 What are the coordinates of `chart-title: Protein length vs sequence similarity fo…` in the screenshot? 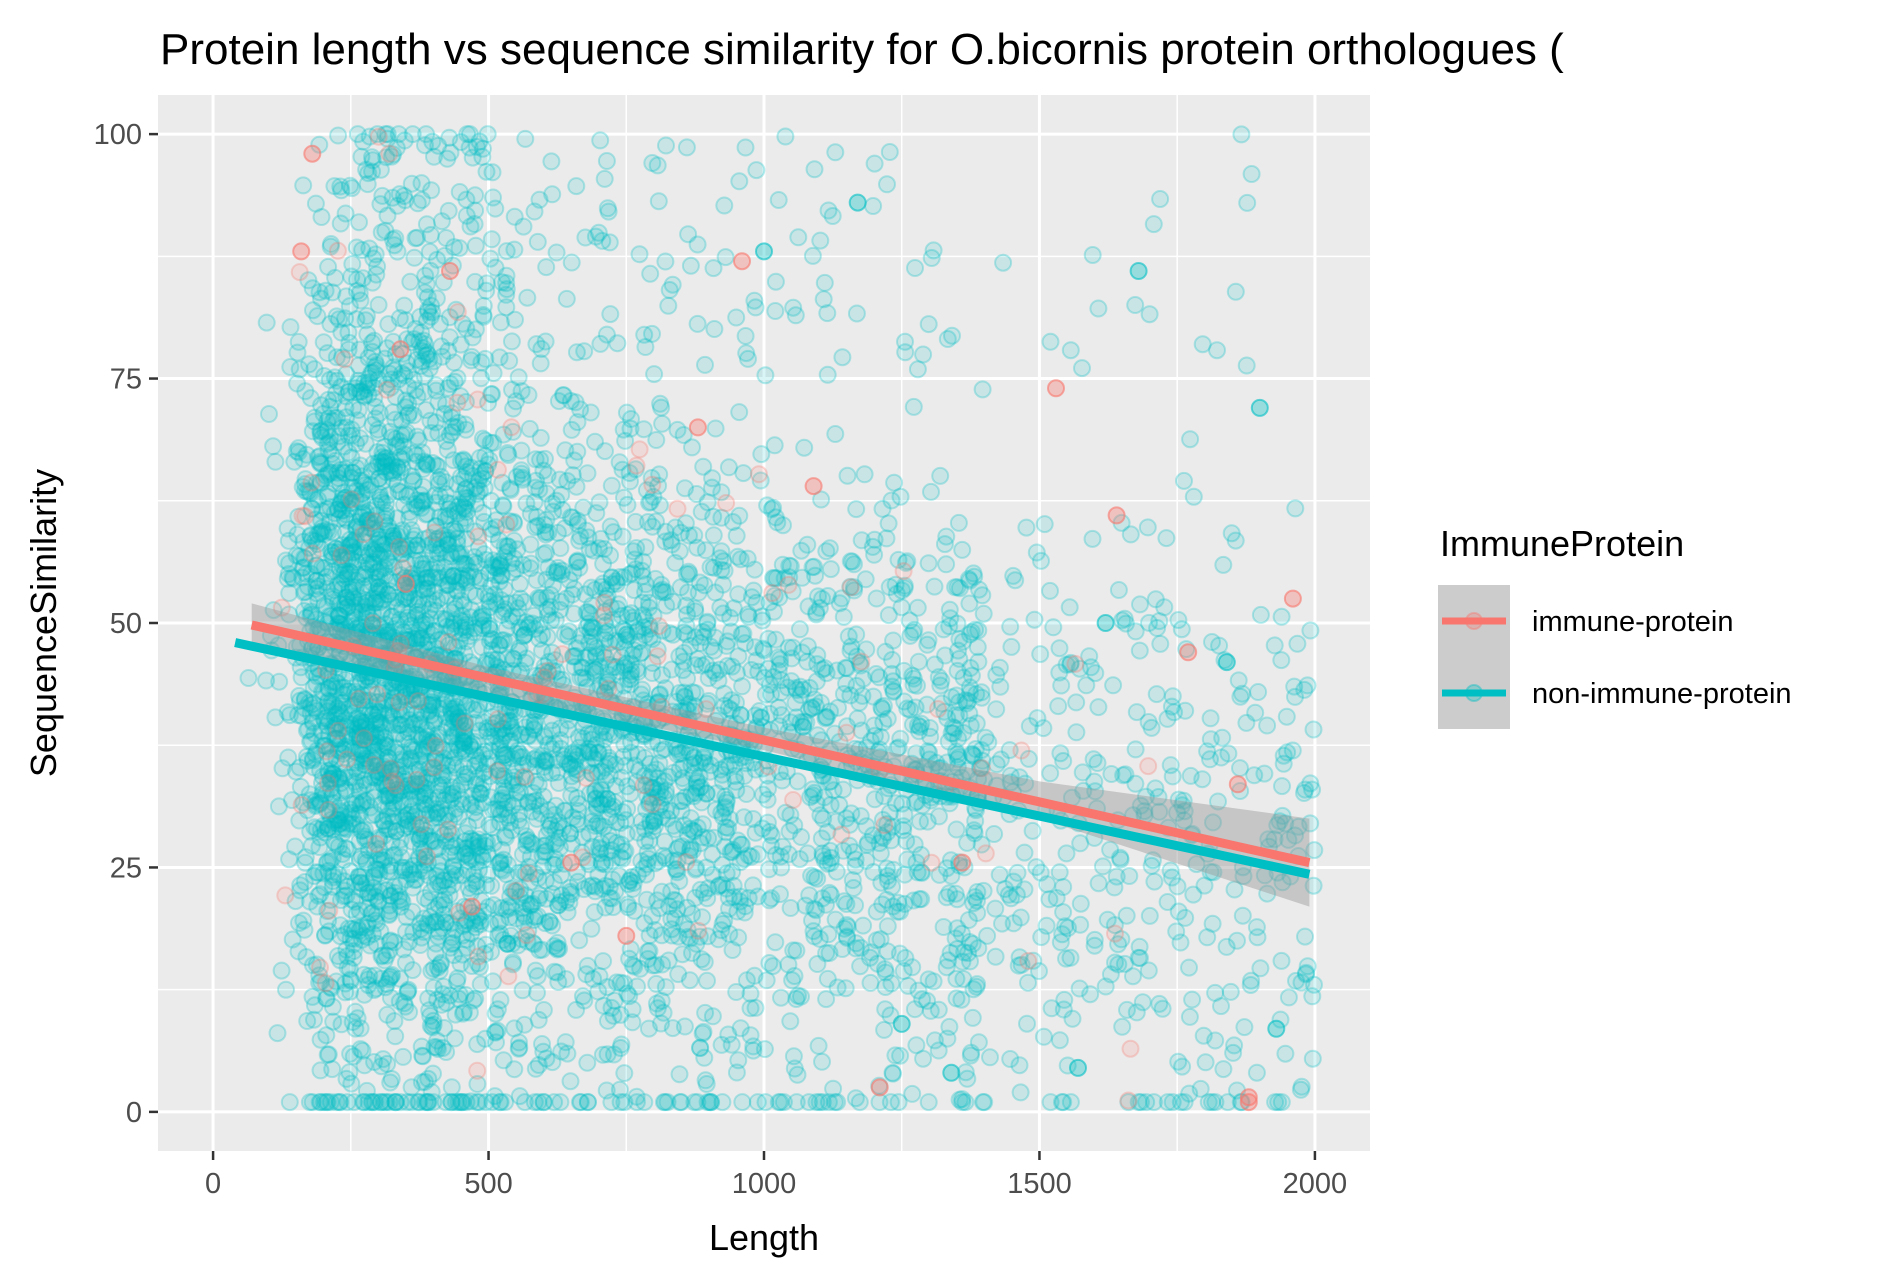 It's located at (862, 49).